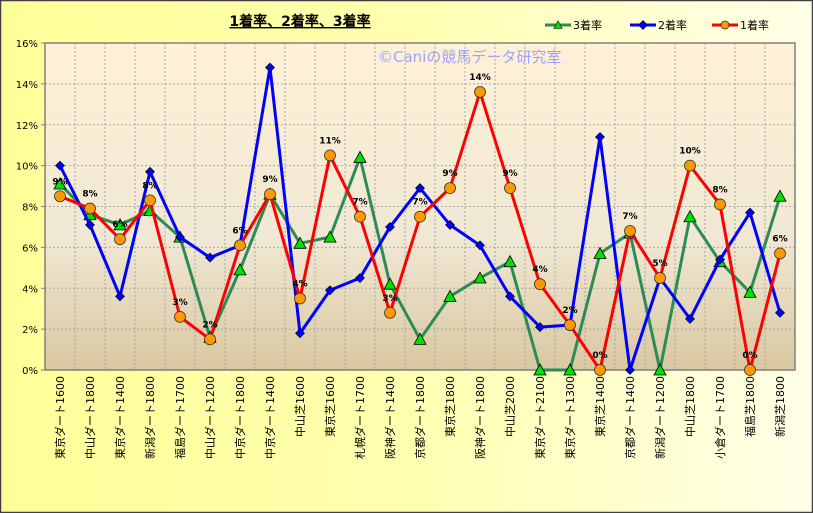 This screenshot has width=813, height=513. I want to click on x-tick-label: 京都ダート1800, so click(420, 417).